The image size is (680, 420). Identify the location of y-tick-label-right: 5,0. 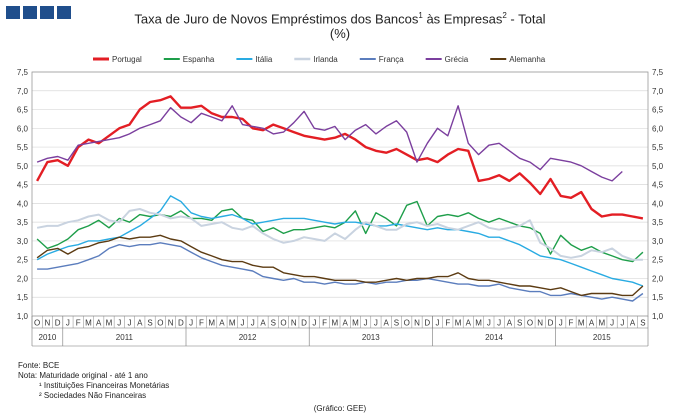
(658, 166).